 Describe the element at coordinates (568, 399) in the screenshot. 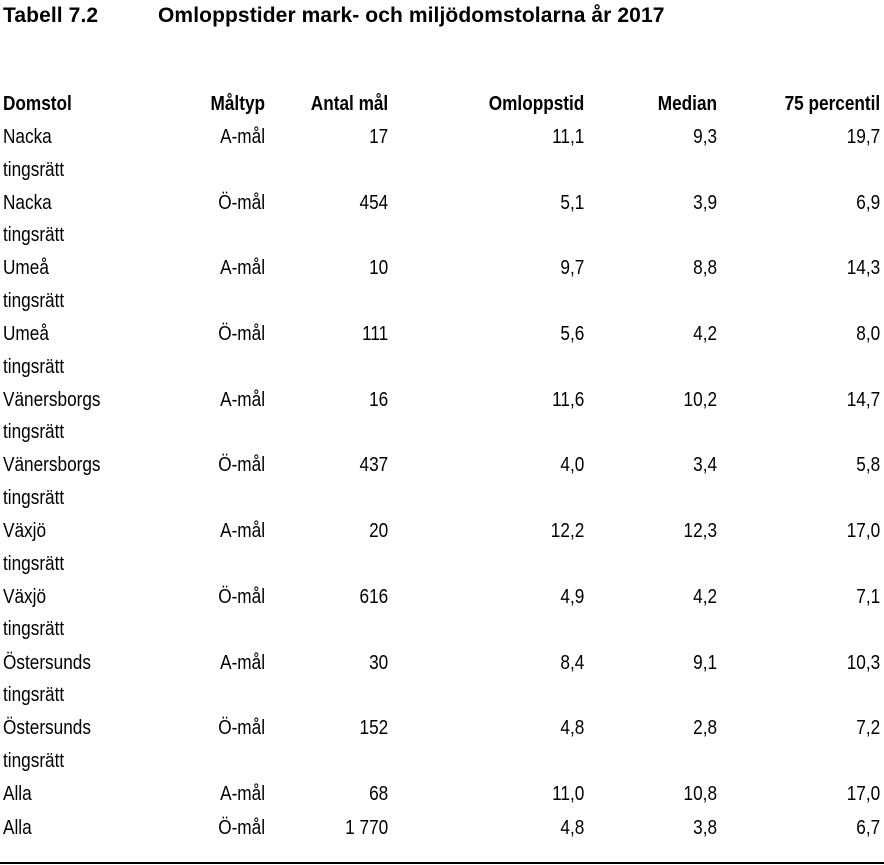

I see `cell-omloppstid: 11,6` at that location.